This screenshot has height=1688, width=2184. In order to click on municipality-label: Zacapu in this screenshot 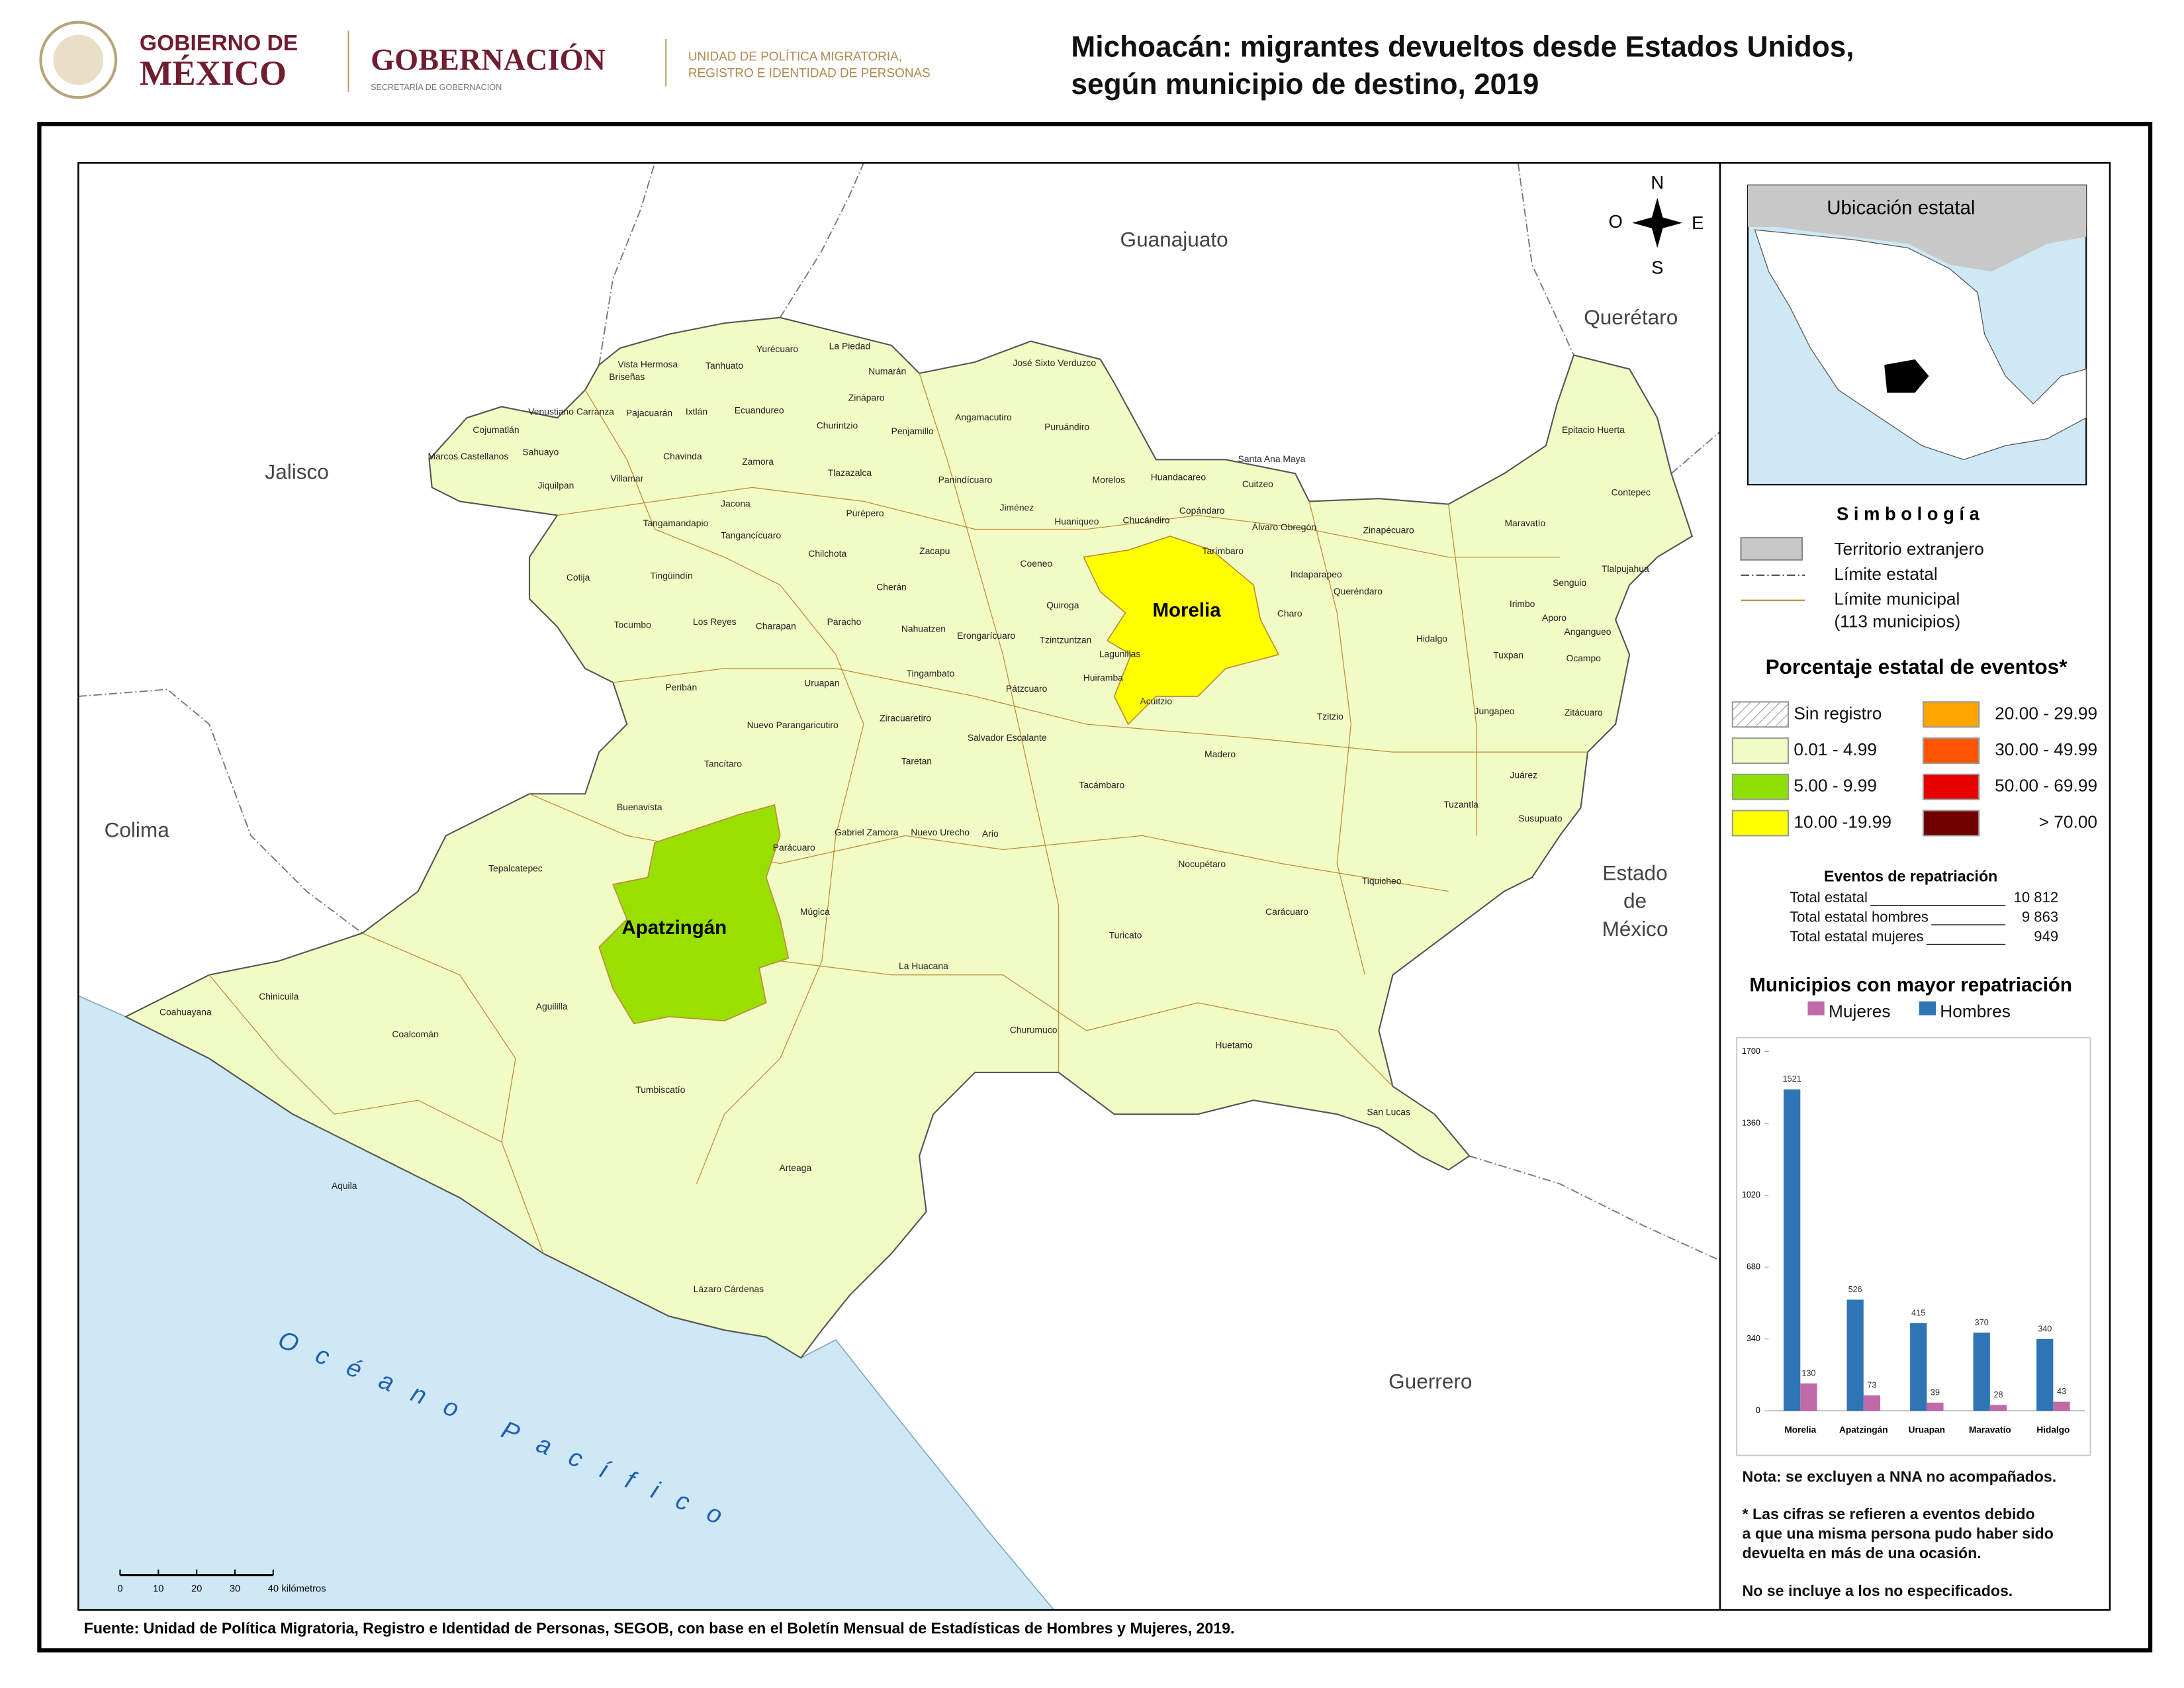, I will do `click(934, 550)`.